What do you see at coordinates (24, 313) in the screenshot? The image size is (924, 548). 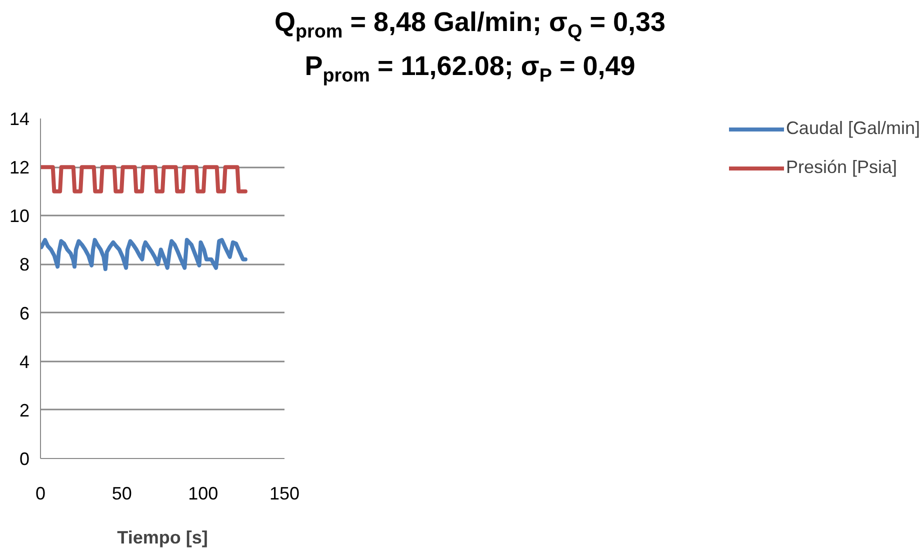 I see `y-tick-label: 6` at bounding box center [24, 313].